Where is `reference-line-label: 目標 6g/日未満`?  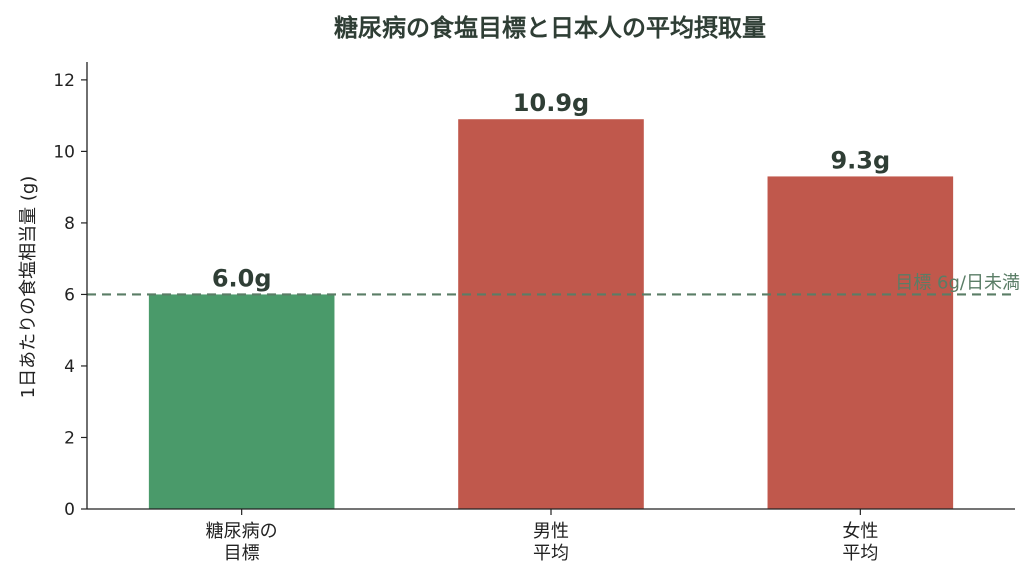 reference-line-label: 目標 6g/日未満 is located at coordinates (957, 282).